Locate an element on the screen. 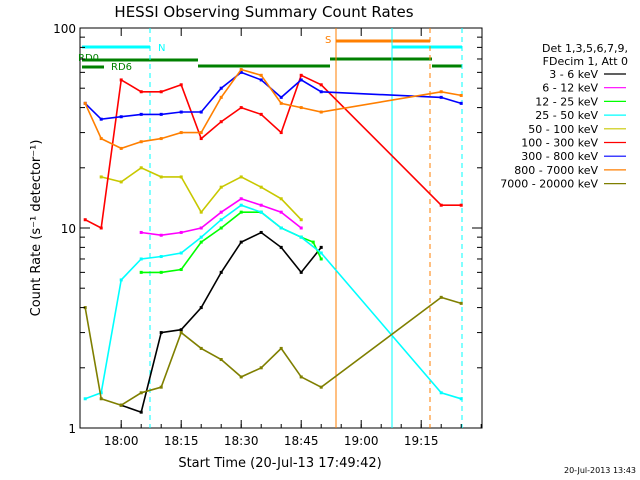 Image resolution: width=640 pixels, height=480 pixels. legend-item-label-7: 800 - 7000 keV is located at coordinates (556, 170).